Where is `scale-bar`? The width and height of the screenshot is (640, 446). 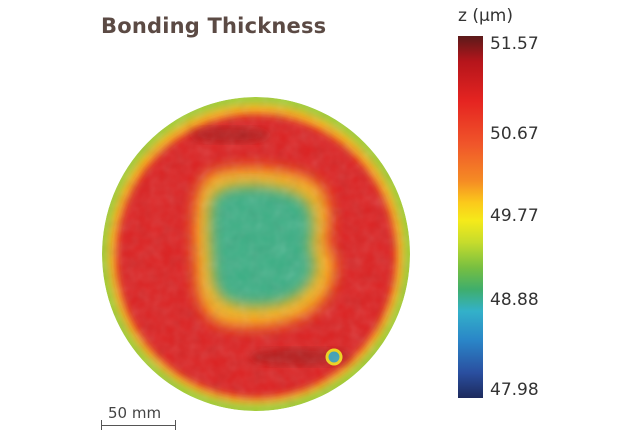 scale-bar is located at coordinates (138, 425).